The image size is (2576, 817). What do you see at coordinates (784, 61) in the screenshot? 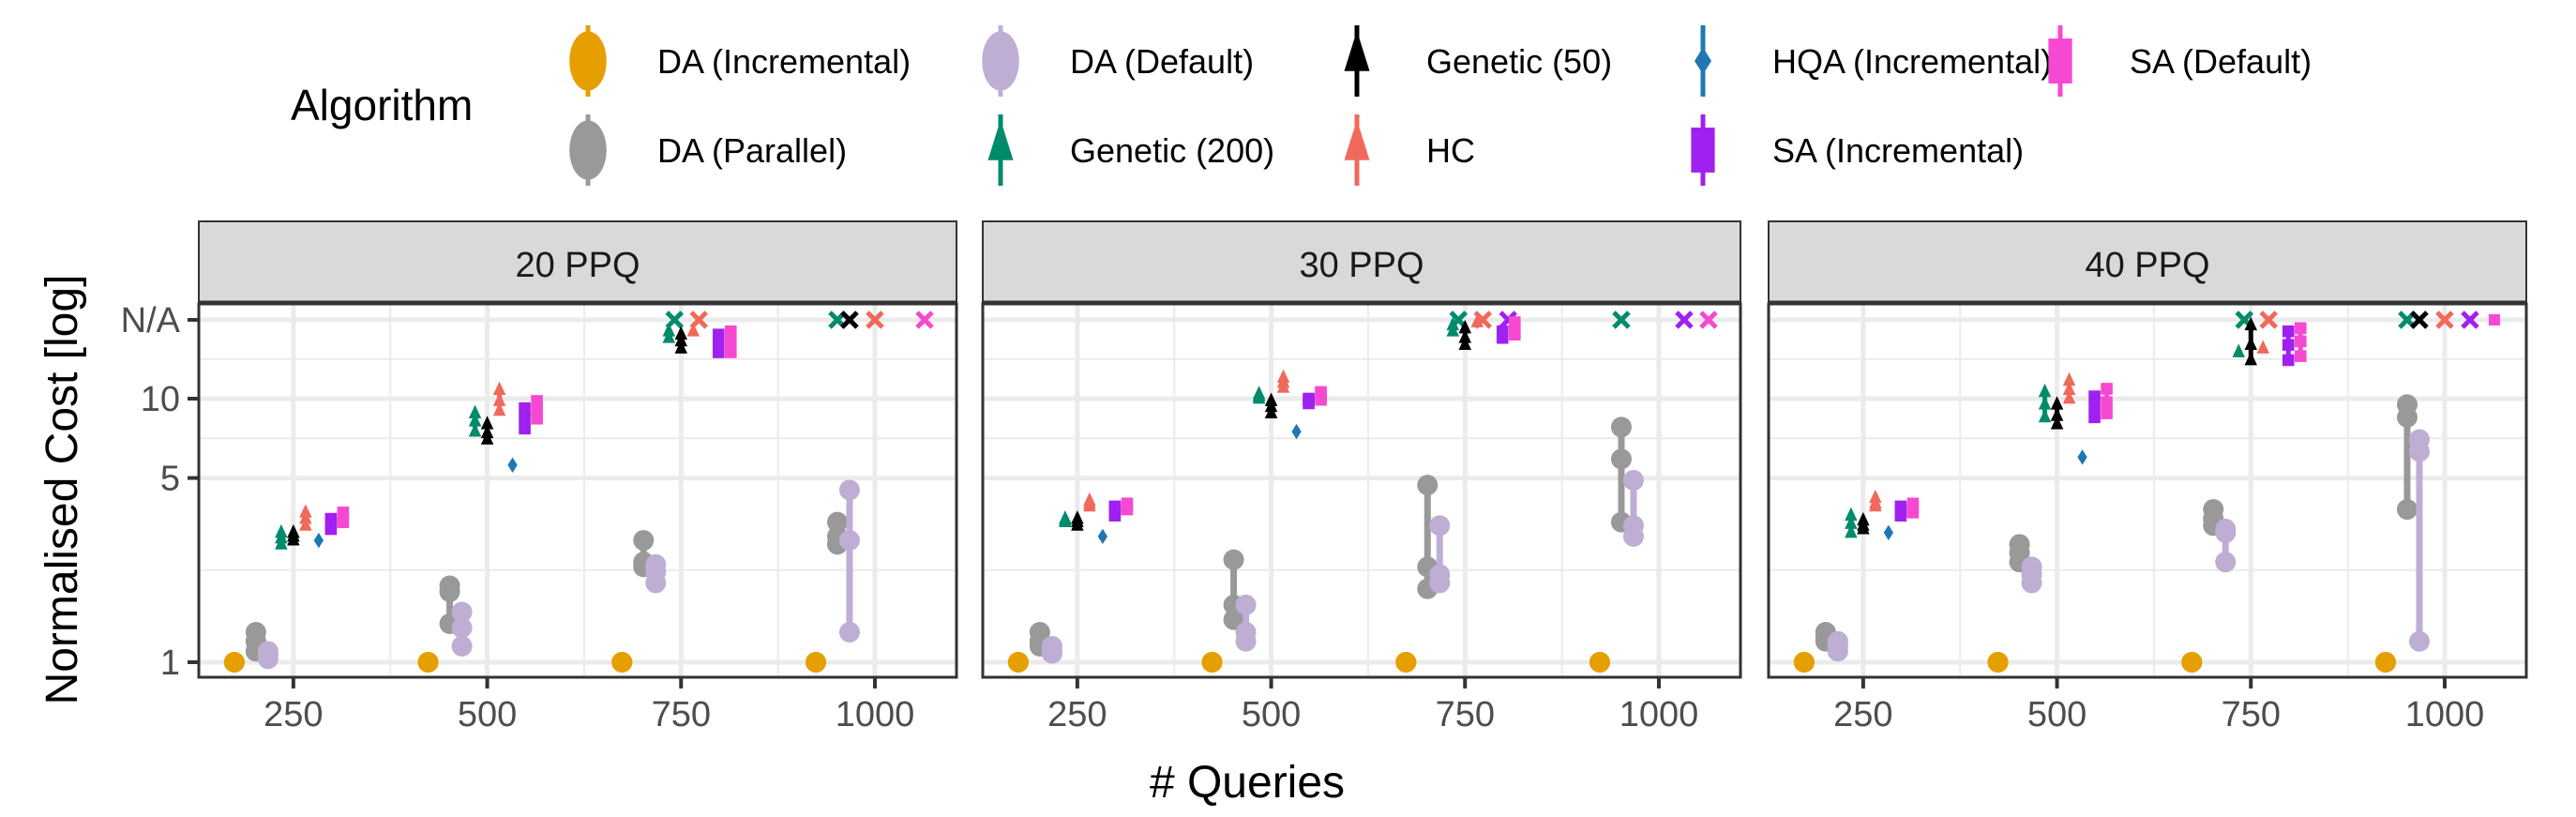
I see `legend-label: DA (Incremental)` at bounding box center [784, 61].